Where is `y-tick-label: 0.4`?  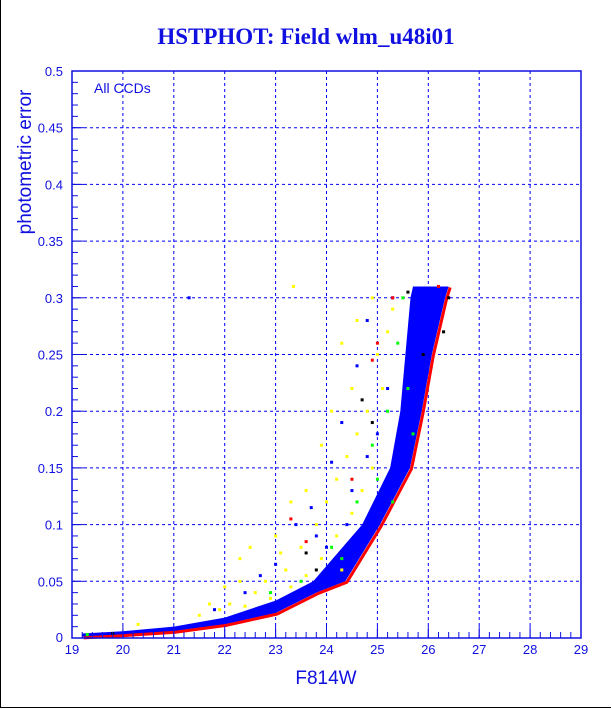
y-tick-label: 0.4 is located at coordinates (54, 184).